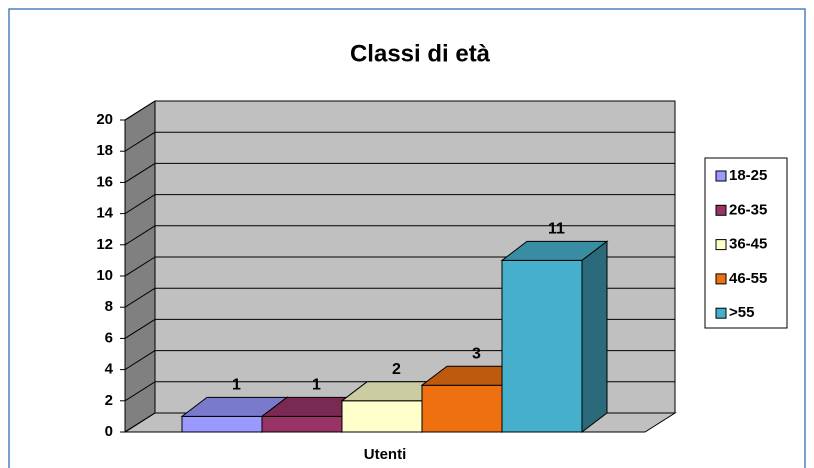 Image resolution: width=814 pixels, height=468 pixels. What do you see at coordinates (104, 119) in the screenshot?
I see `y-tick-label: 20` at bounding box center [104, 119].